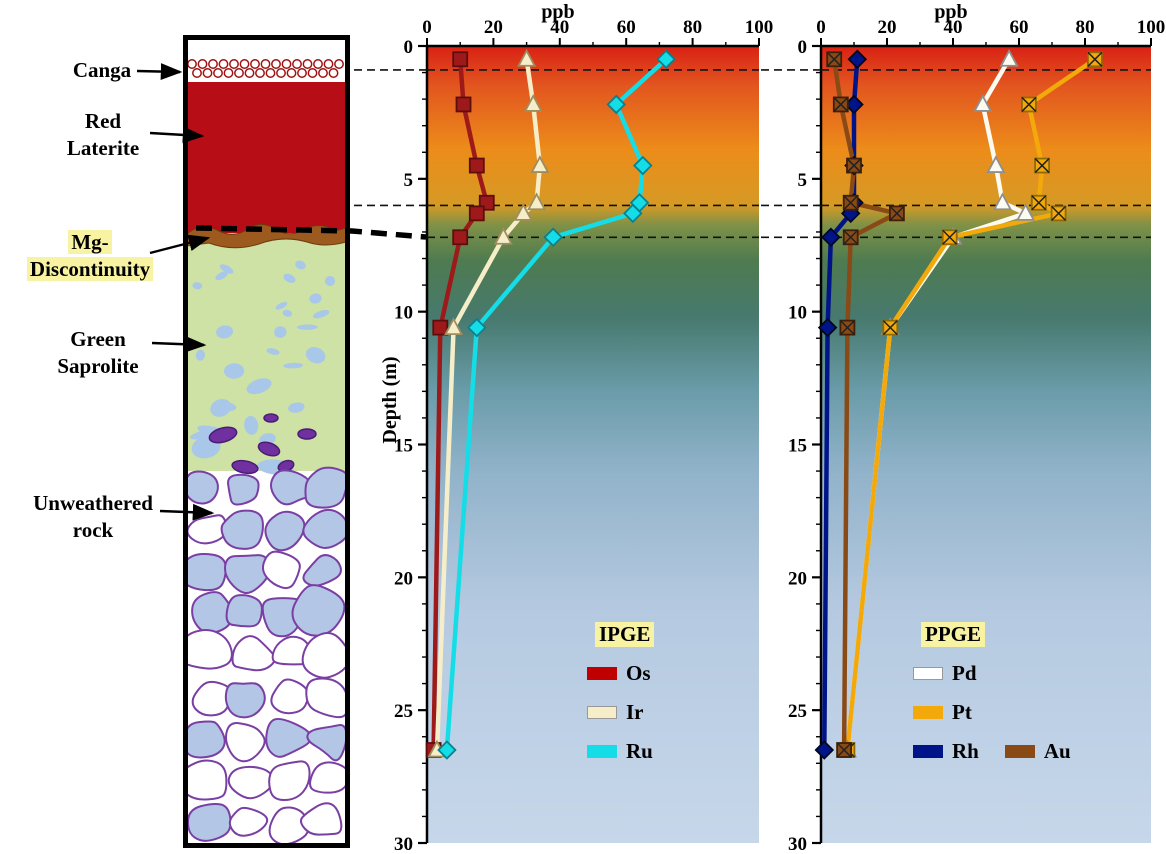 The image size is (1166, 854). Describe the element at coordinates (964, 673) in the screenshot. I see `pd-legend-label: Pd` at that location.